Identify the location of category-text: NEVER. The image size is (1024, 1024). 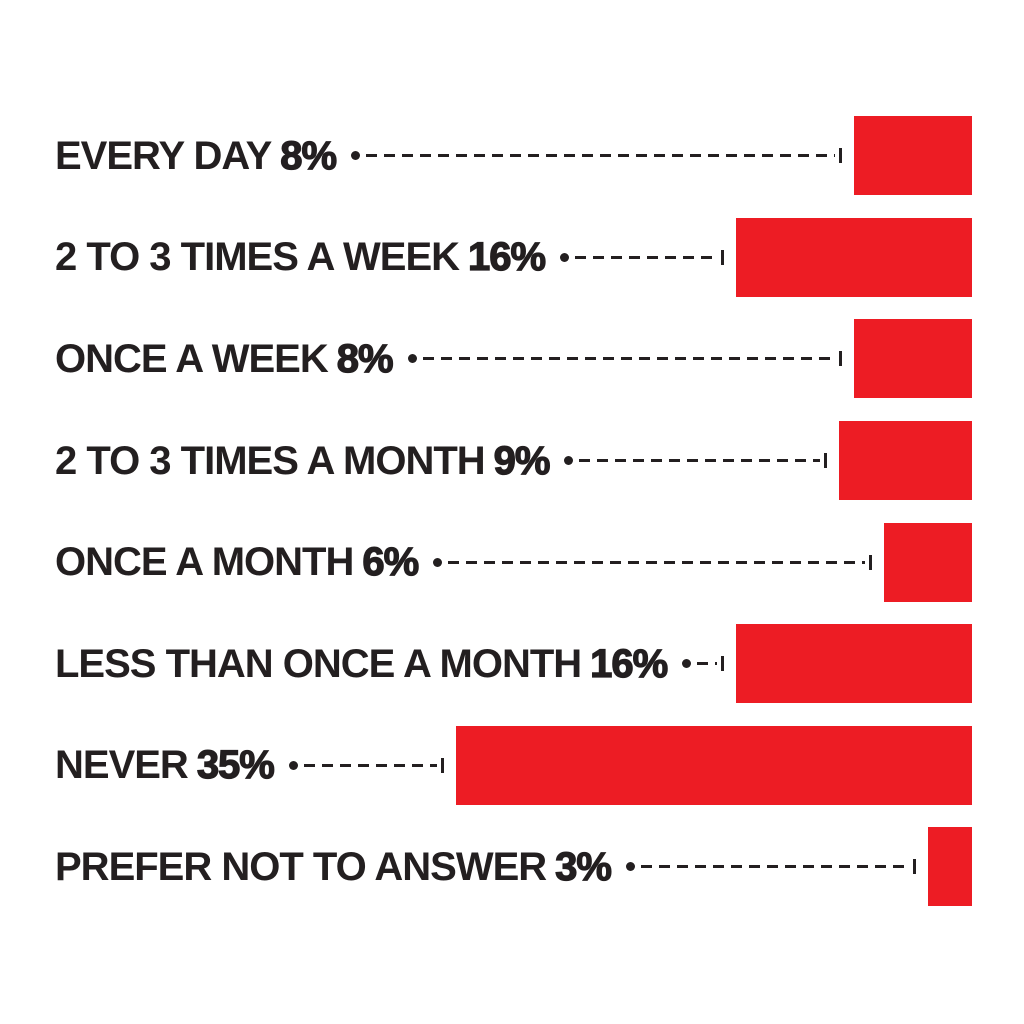
(122, 765).